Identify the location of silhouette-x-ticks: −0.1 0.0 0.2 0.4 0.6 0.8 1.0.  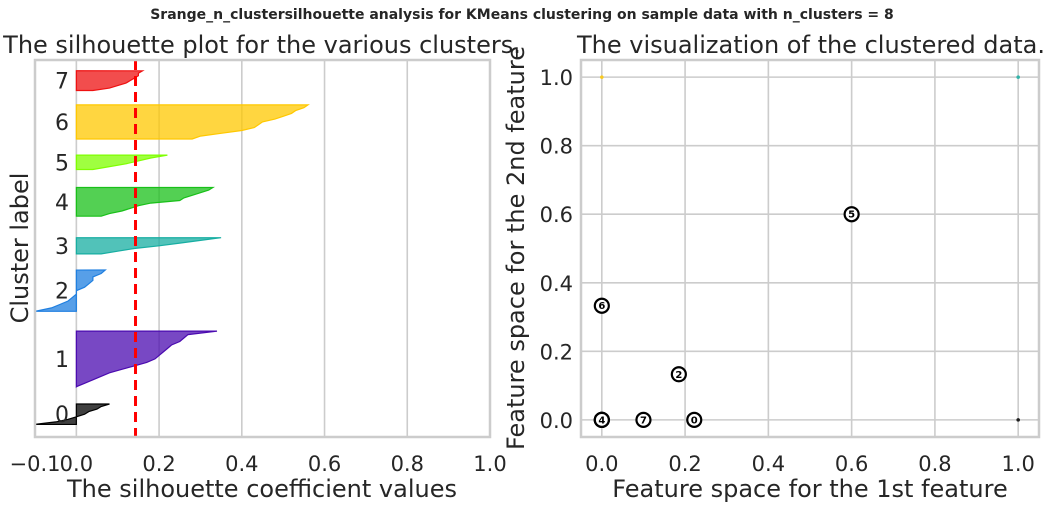
(258, 464).